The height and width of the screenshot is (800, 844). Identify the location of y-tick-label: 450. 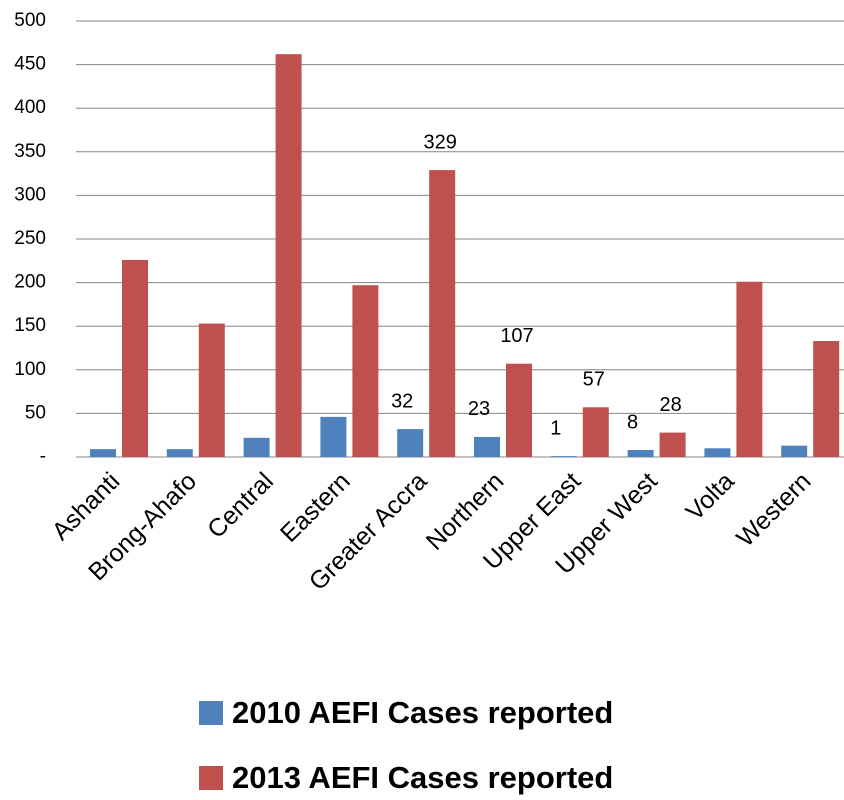
(30, 64).